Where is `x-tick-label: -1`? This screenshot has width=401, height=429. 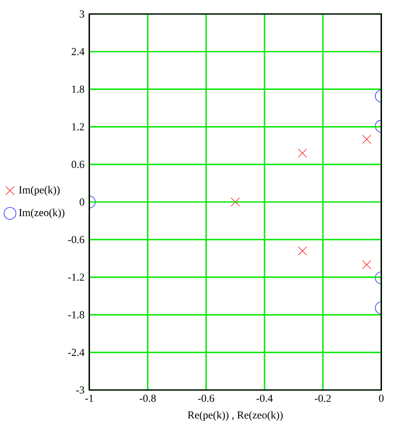 x-tick-label: -1 is located at coordinates (89, 398).